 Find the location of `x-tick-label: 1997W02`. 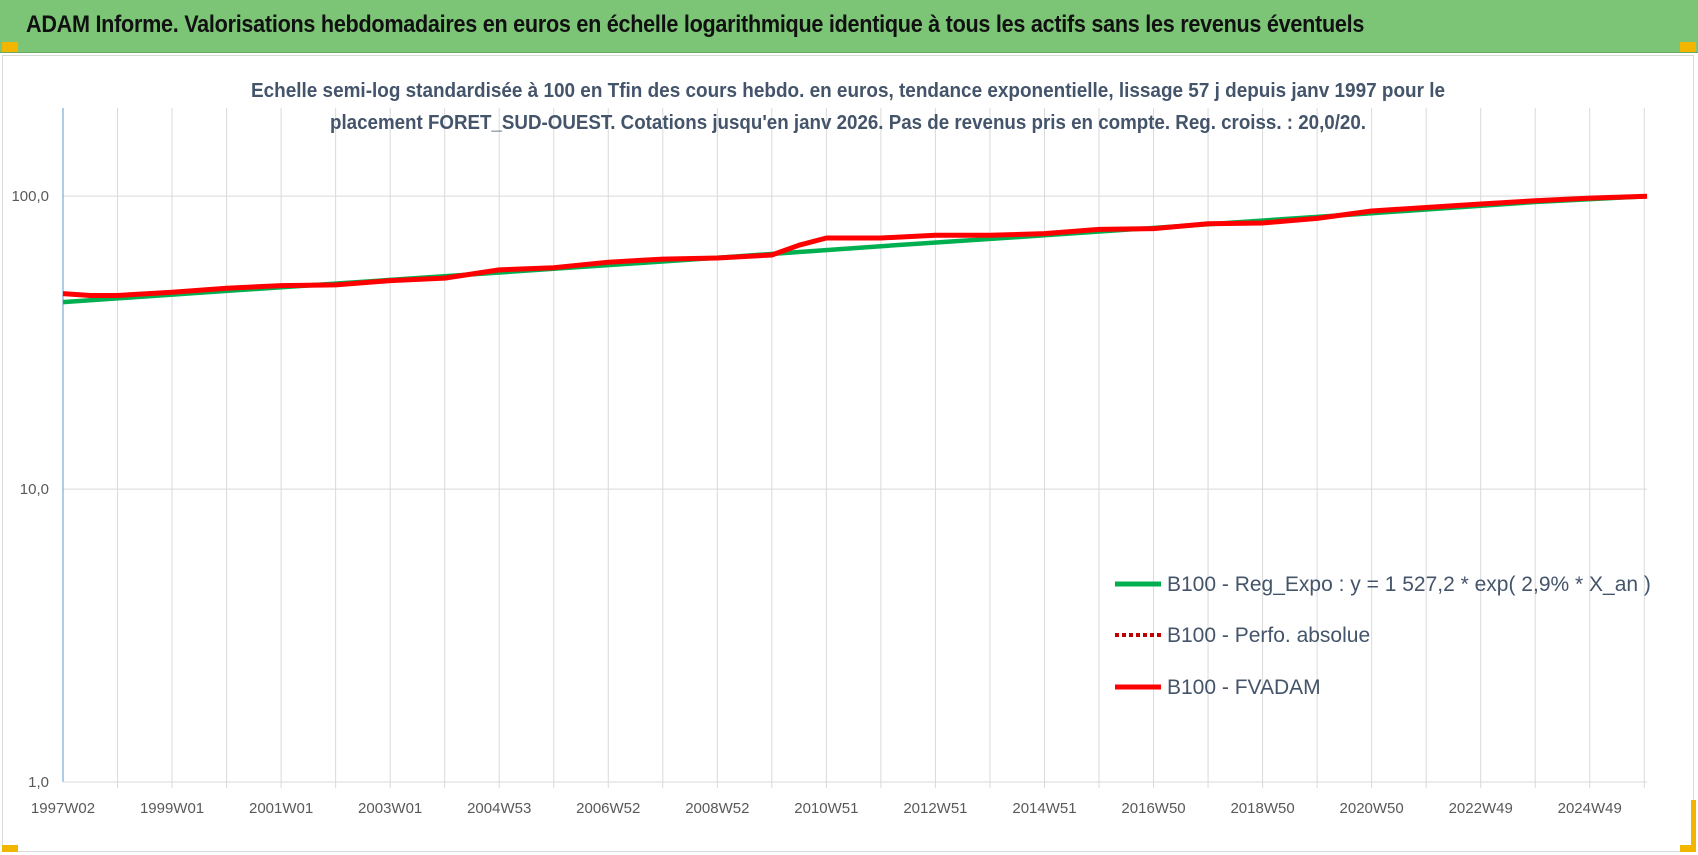

x-tick-label: 1997W02 is located at coordinates (63, 808).